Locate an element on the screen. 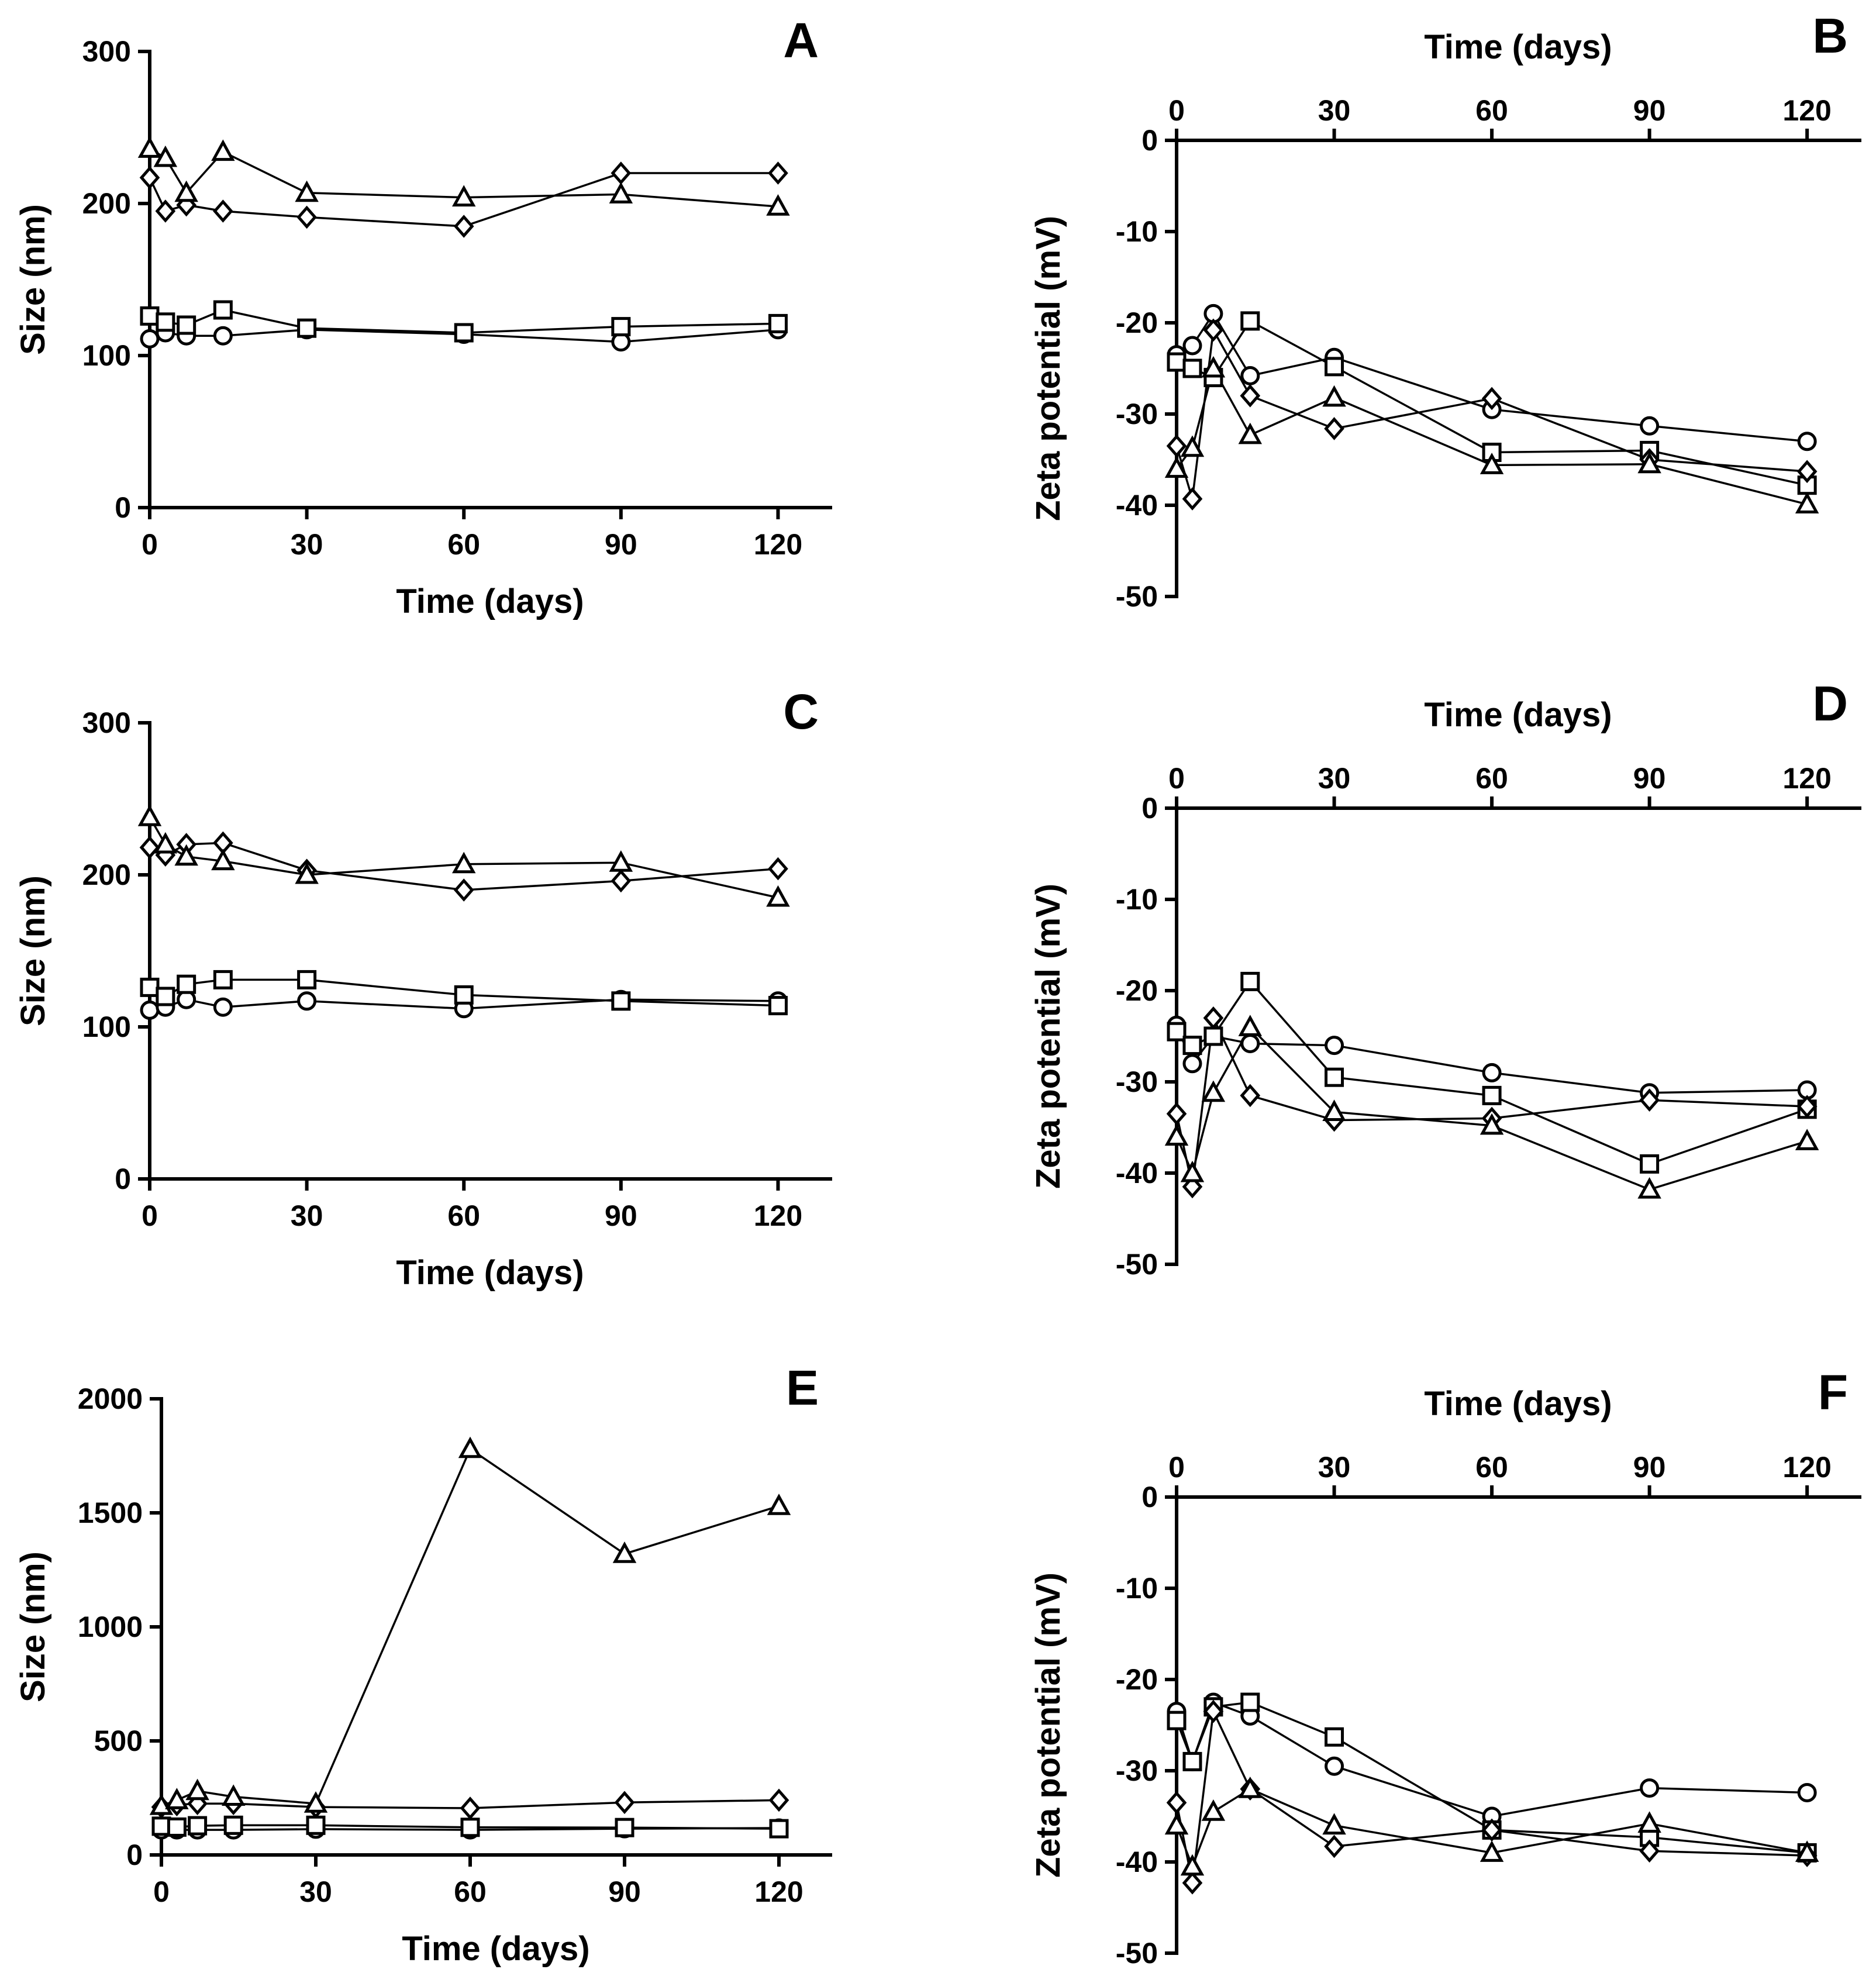  y-tick-label: 1000 is located at coordinates (110, 1627).